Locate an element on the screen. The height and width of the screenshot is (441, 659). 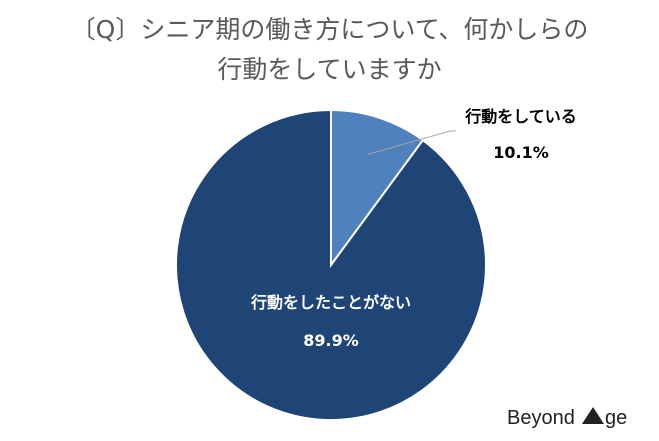
svg-text: ge is located at coordinates (616, 418).